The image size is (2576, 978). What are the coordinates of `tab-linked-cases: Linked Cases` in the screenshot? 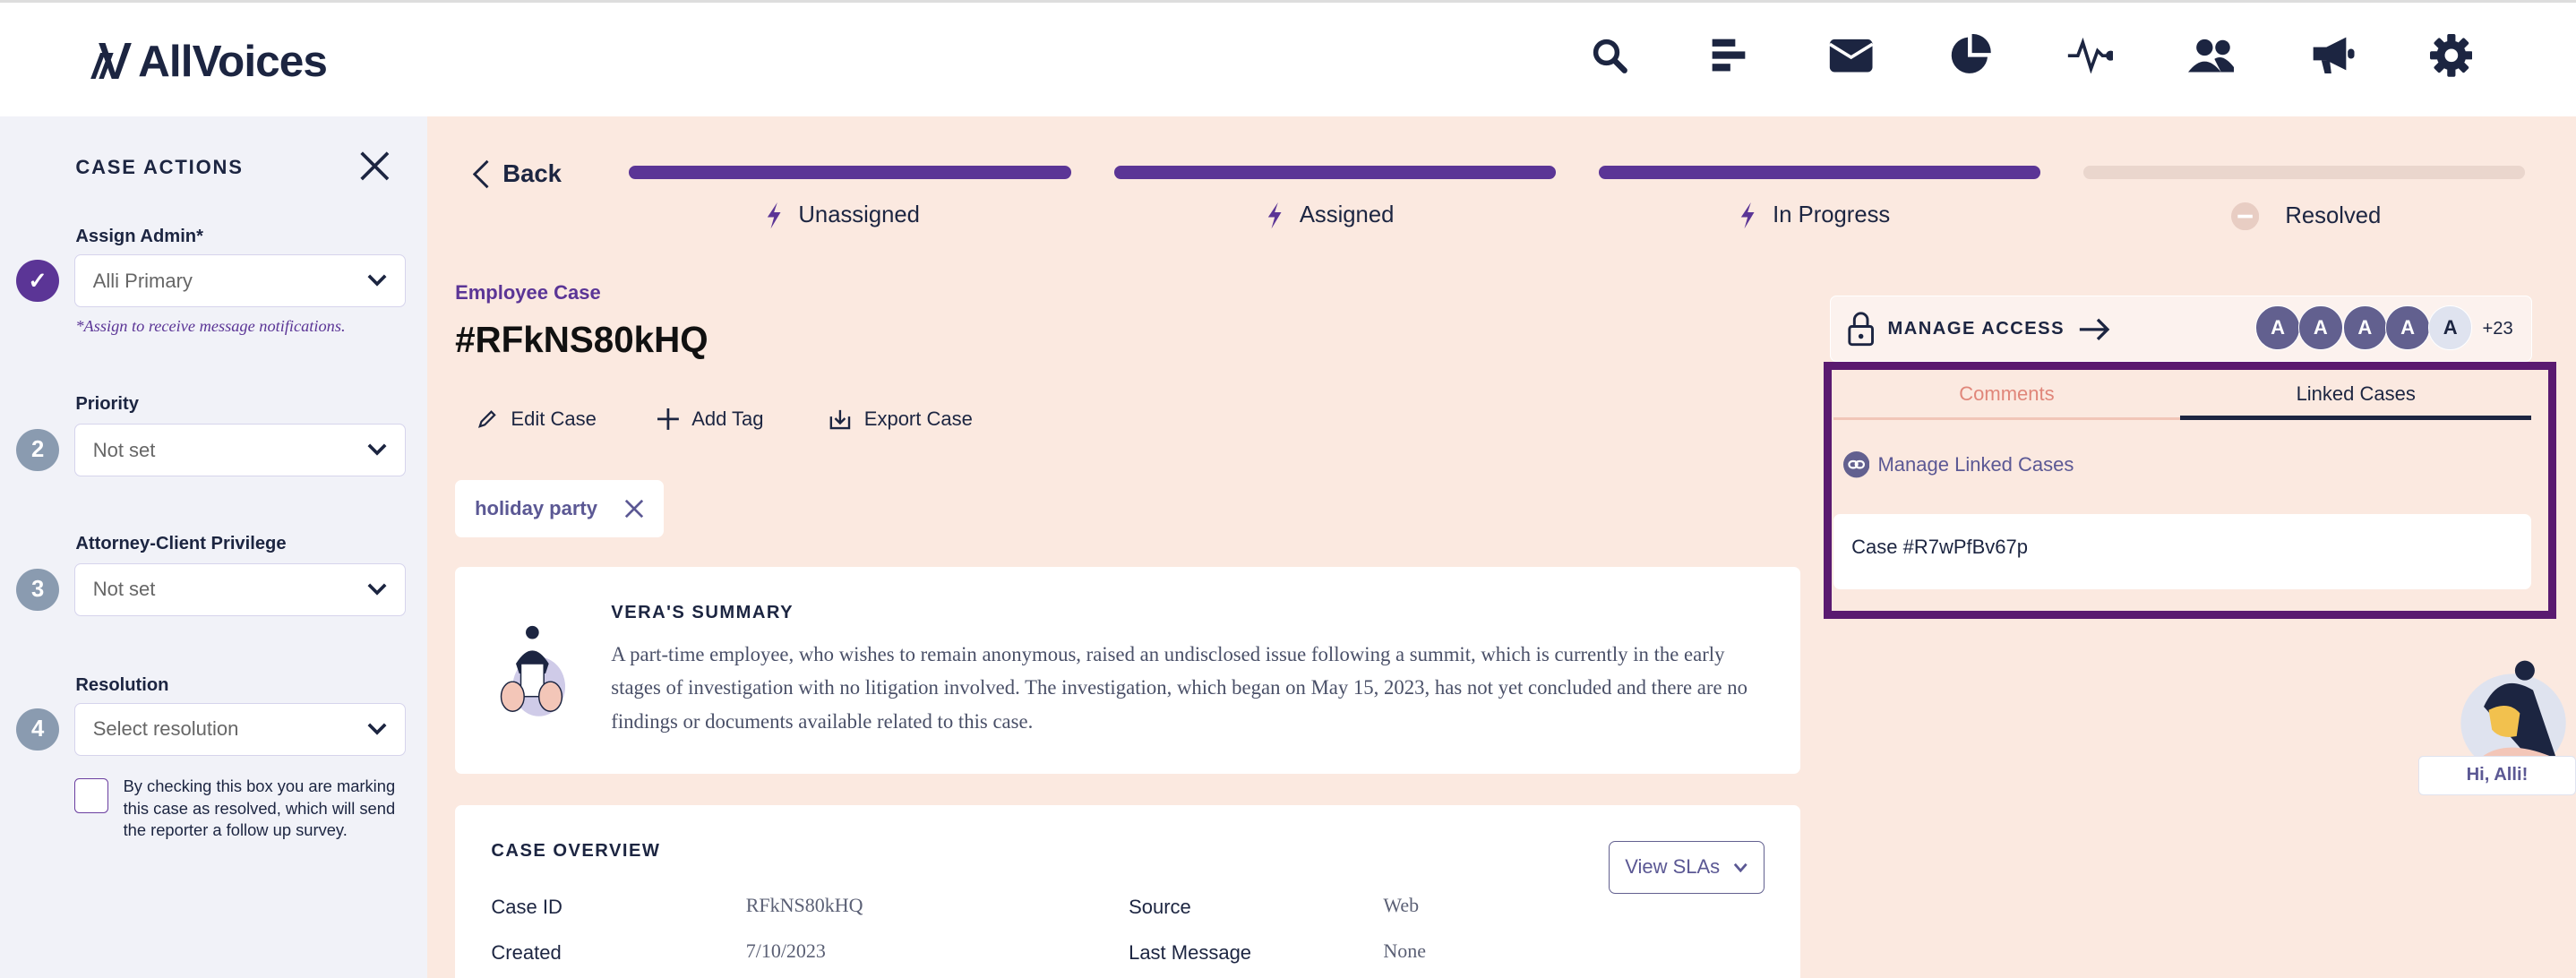 It's located at (2355, 401).